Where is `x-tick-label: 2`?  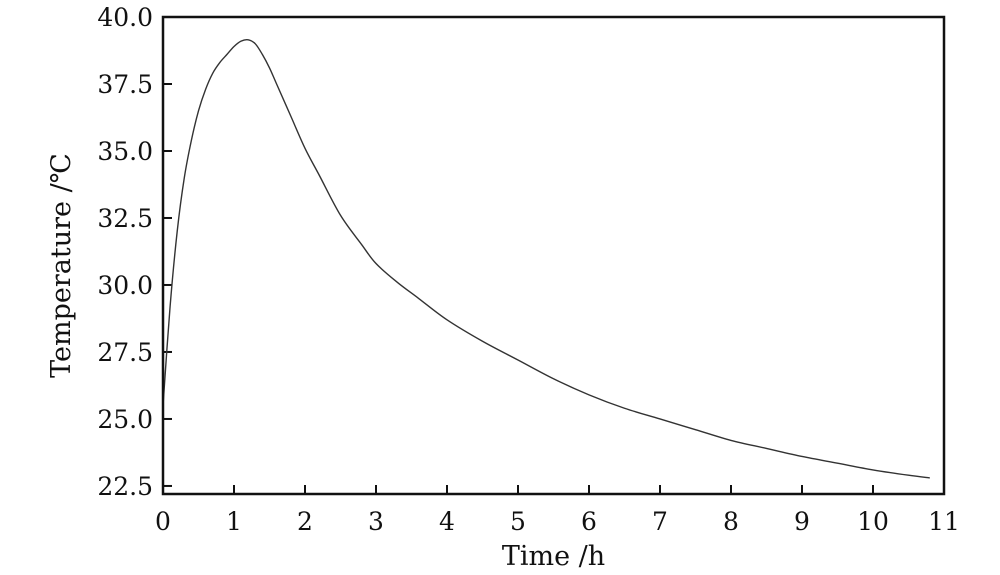
x-tick-label: 2 is located at coordinates (305, 521).